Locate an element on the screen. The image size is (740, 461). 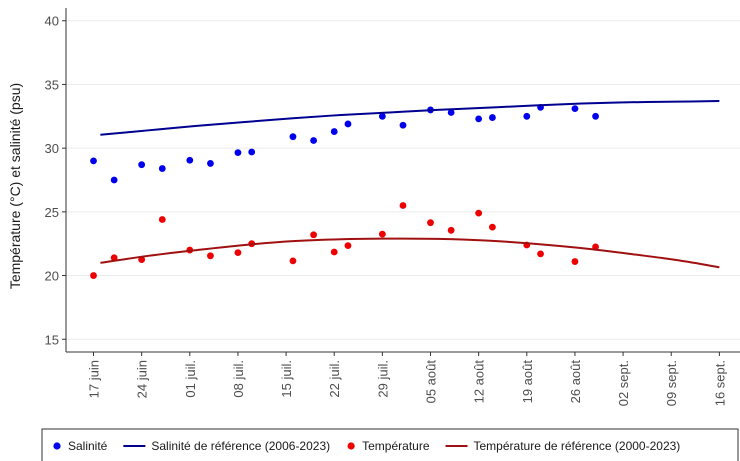
y-tick-label: 25 is located at coordinates (52, 212).